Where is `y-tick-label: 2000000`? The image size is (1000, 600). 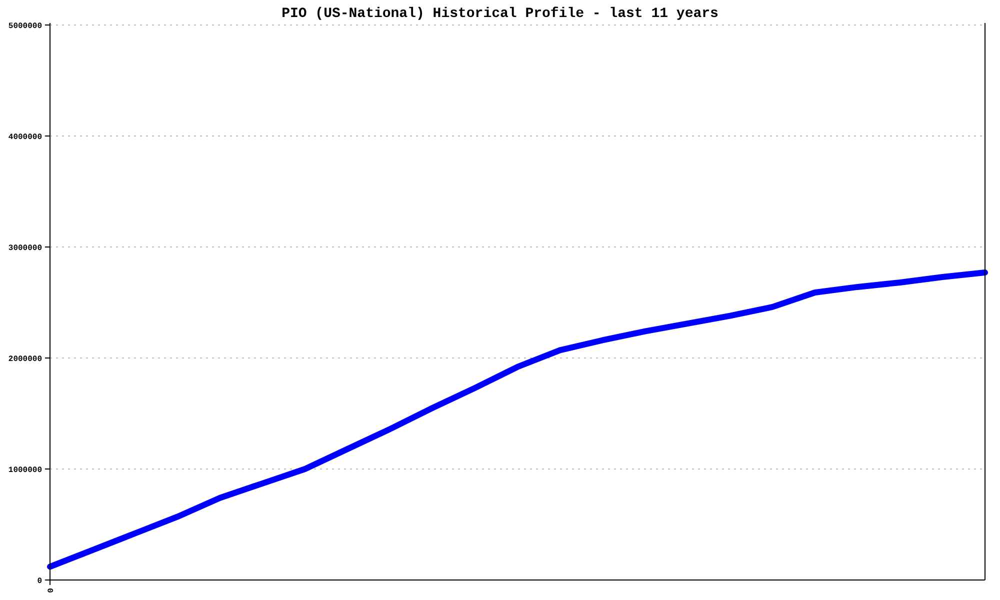 y-tick-label: 2000000 is located at coordinates (25, 359).